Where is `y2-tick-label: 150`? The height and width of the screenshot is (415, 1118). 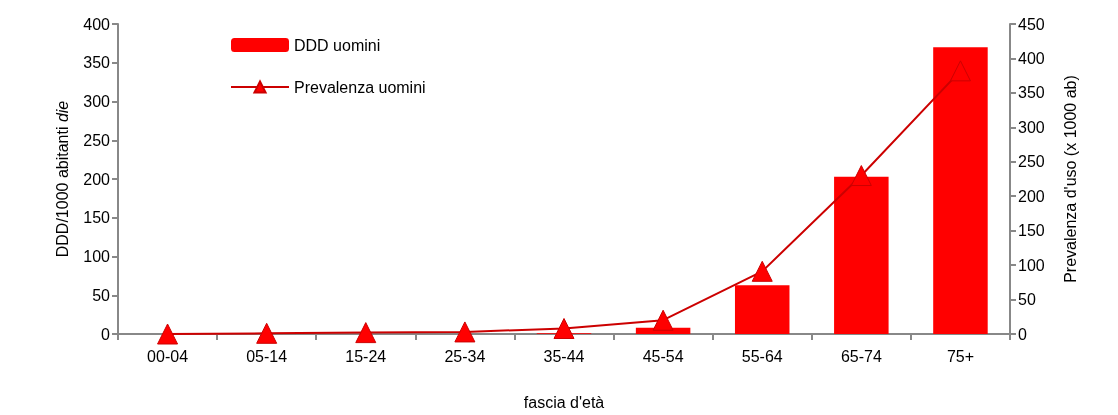 y2-tick-label: 150 is located at coordinates (1031, 231).